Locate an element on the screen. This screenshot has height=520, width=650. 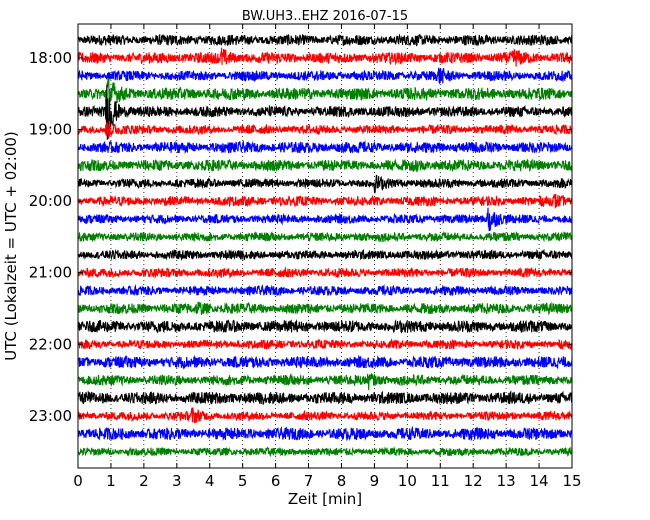
x-tick-label: 14 is located at coordinates (539, 481).